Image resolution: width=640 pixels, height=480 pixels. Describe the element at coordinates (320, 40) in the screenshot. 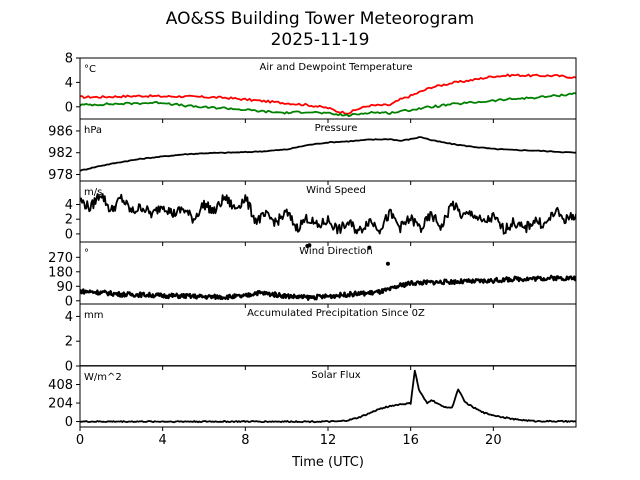

I see `chart-date: 2025-11-19` at that location.